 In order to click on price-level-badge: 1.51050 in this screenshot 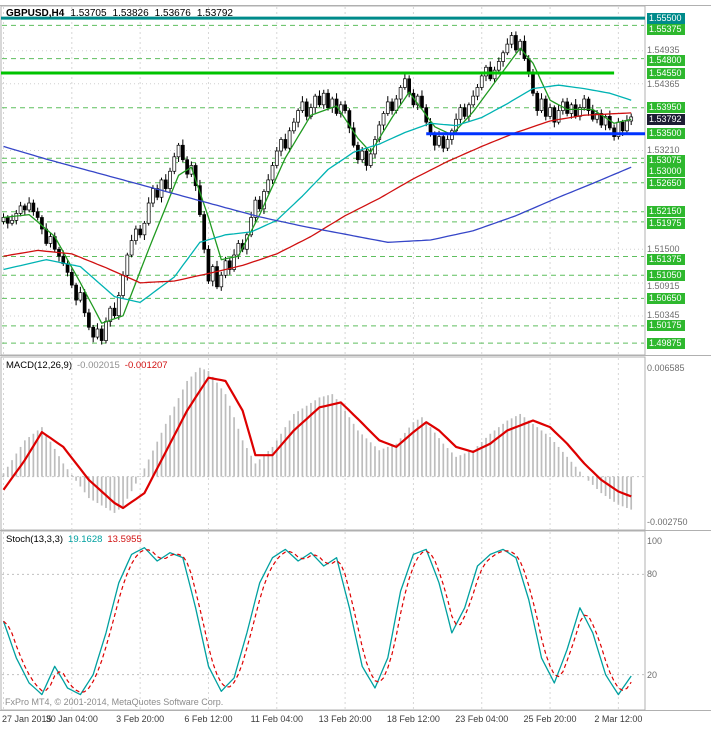, I will do `click(666, 275)`.